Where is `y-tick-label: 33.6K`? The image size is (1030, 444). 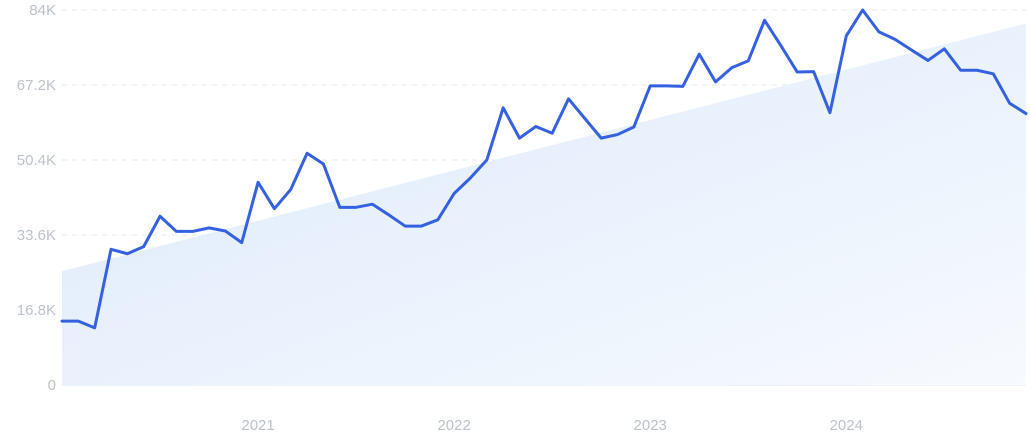
y-tick-label: 33.6K is located at coordinates (36, 235).